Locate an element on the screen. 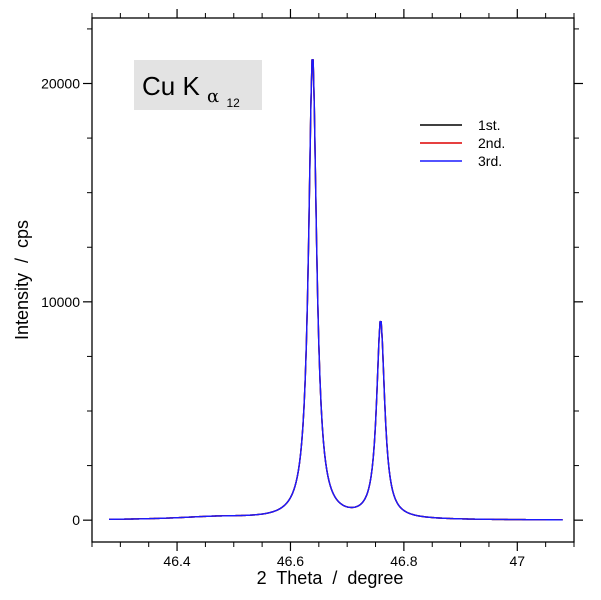  annotation-box is located at coordinates (198, 85).